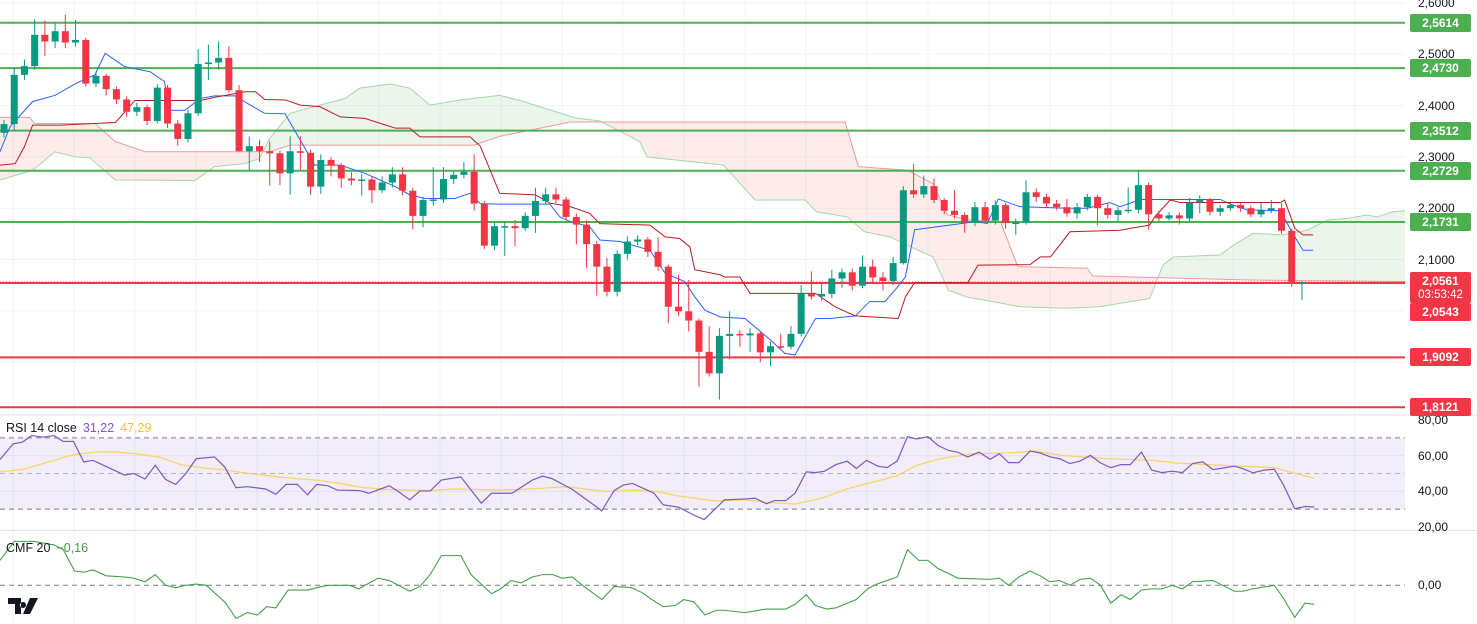 This screenshot has height=624, width=1477. I want to click on level-badge: 1,8121, so click(1440, 407).